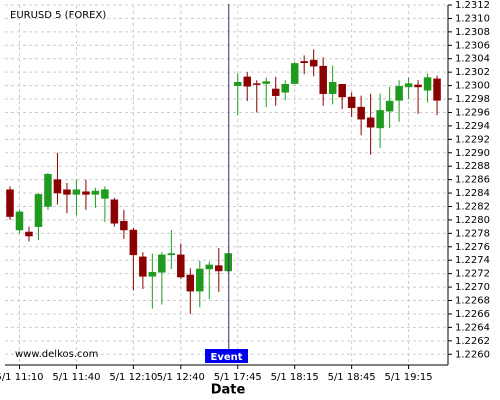 This screenshot has width=500, height=400. I want to click on x-tick-label: 5/1 12:10, so click(133, 377).